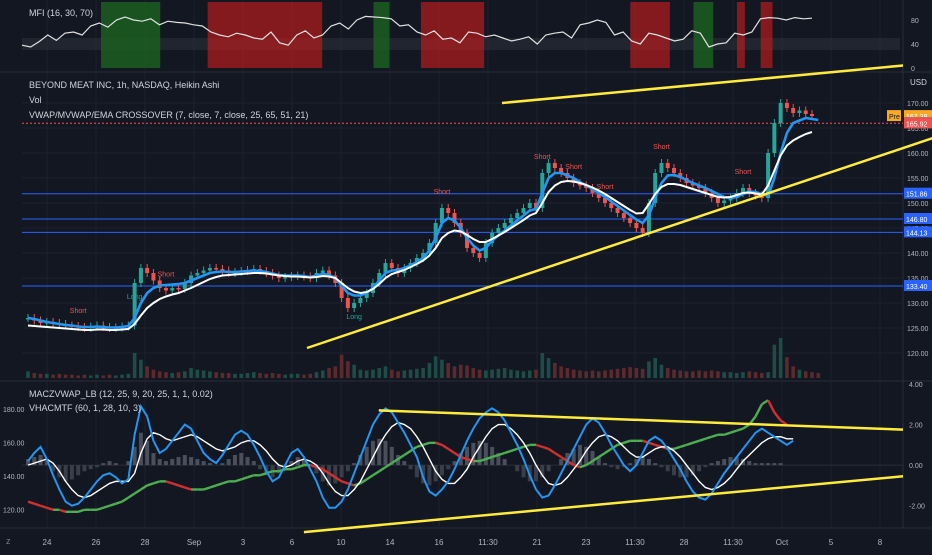  I want to click on x-axis-tick-label: 3, so click(243, 542).